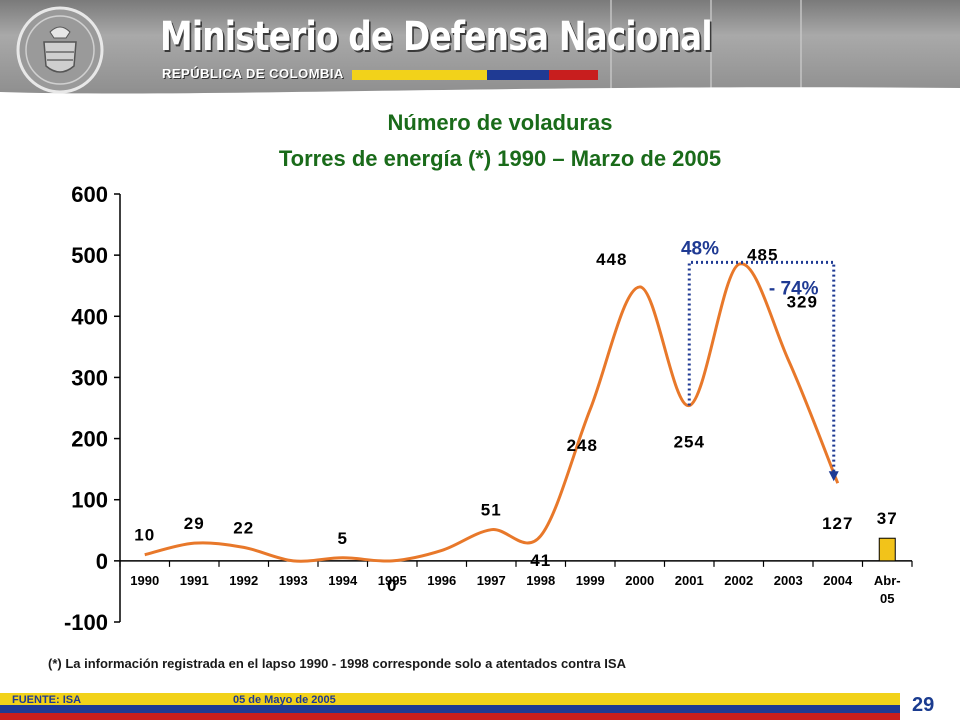 The height and width of the screenshot is (720, 960). I want to click on ministry-name: Ministerio de Defensa Nacional, so click(436, 37).